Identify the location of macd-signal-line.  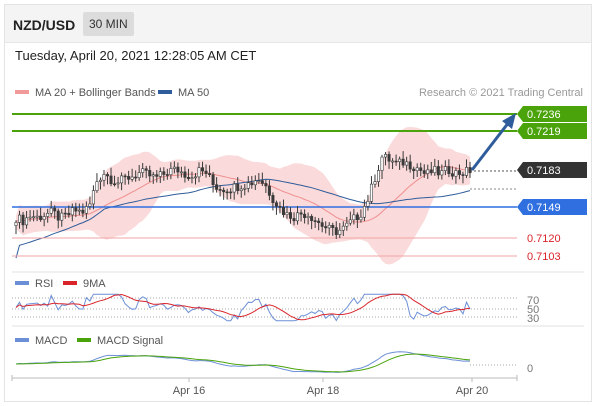
(243, 363).